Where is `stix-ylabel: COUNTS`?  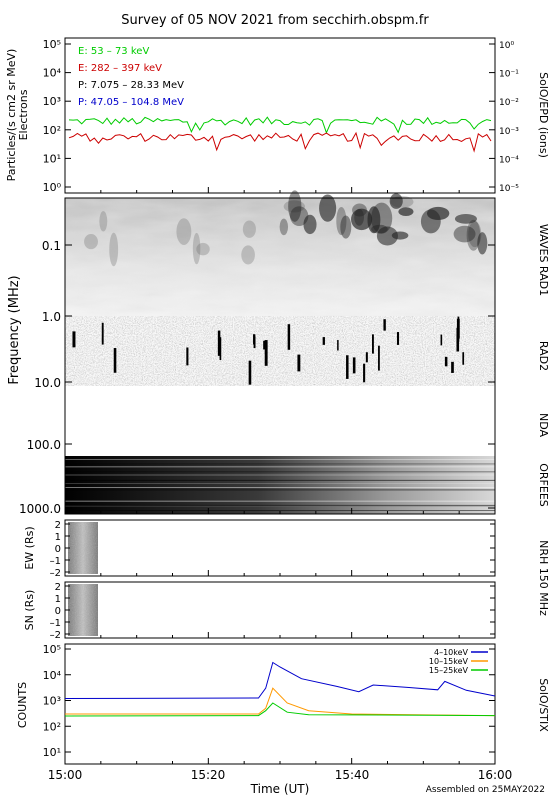 stix-ylabel: COUNTS is located at coordinates (22, 705).